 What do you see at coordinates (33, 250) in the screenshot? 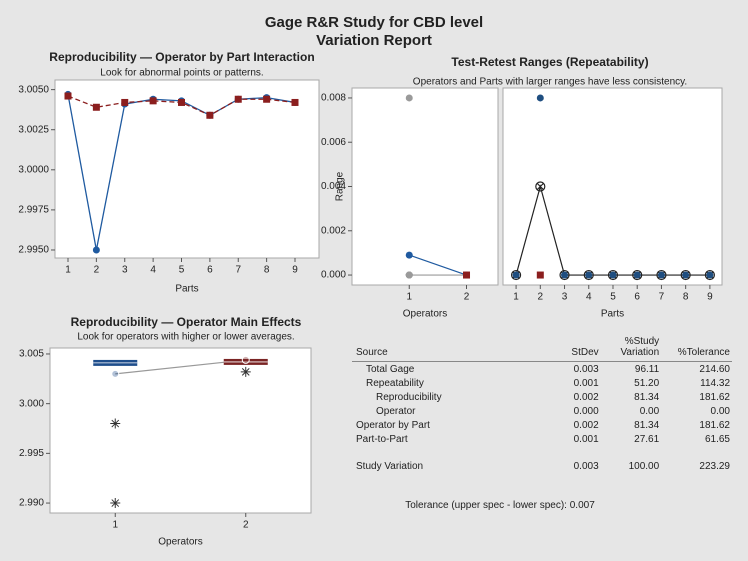
I see `y-tick-label: 2.9950` at bounding box center [33, 250].